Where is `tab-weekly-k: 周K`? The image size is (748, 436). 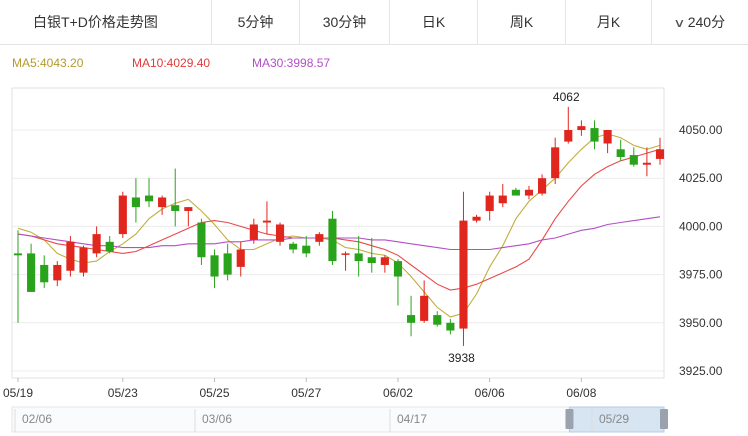 tab-weekly-k: 周K is located at coordinates (522, 22).